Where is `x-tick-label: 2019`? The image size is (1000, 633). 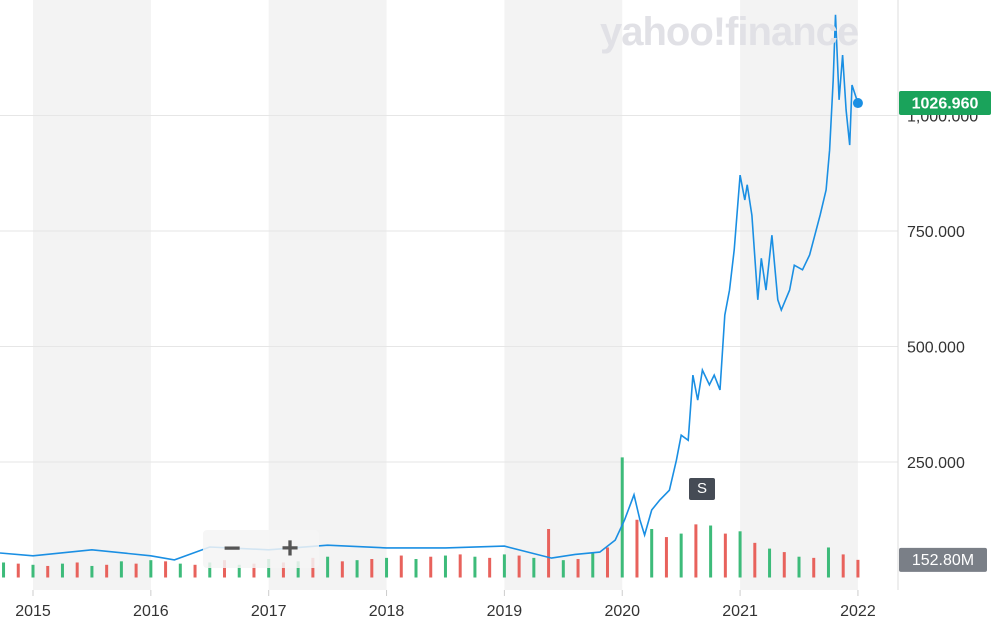 x-tick-label: 2019 is located at coordinates (505, 611).